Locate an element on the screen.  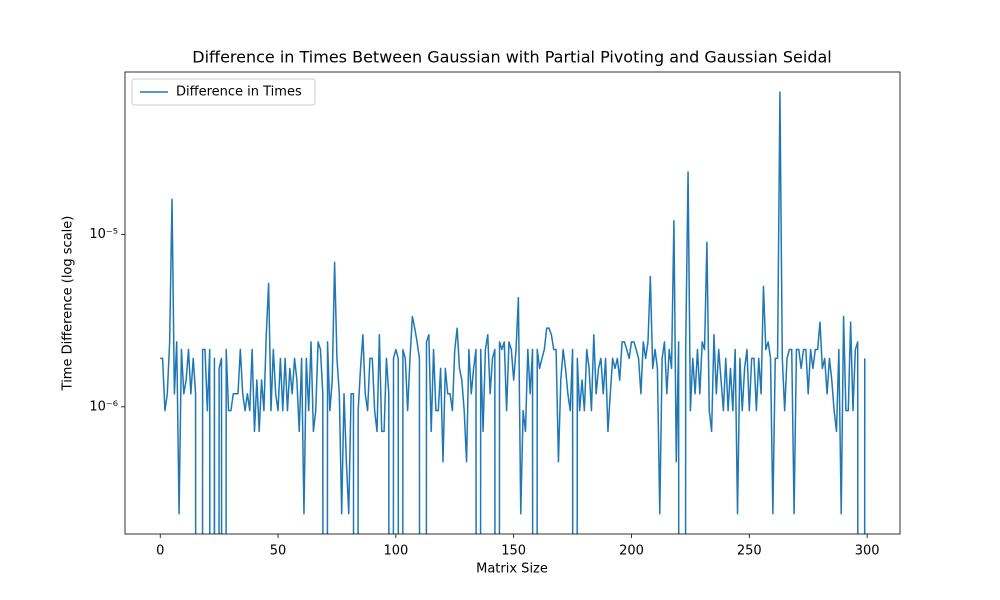
legend-box is located at coordinates (223, 92).